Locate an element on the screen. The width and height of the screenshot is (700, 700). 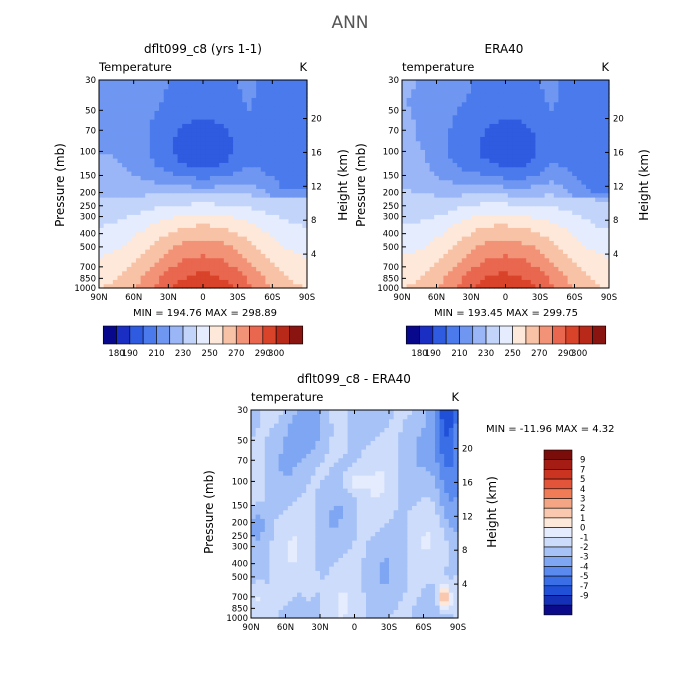
y-axis-title: Pressure (mb) is located at coordinates (60, 185).